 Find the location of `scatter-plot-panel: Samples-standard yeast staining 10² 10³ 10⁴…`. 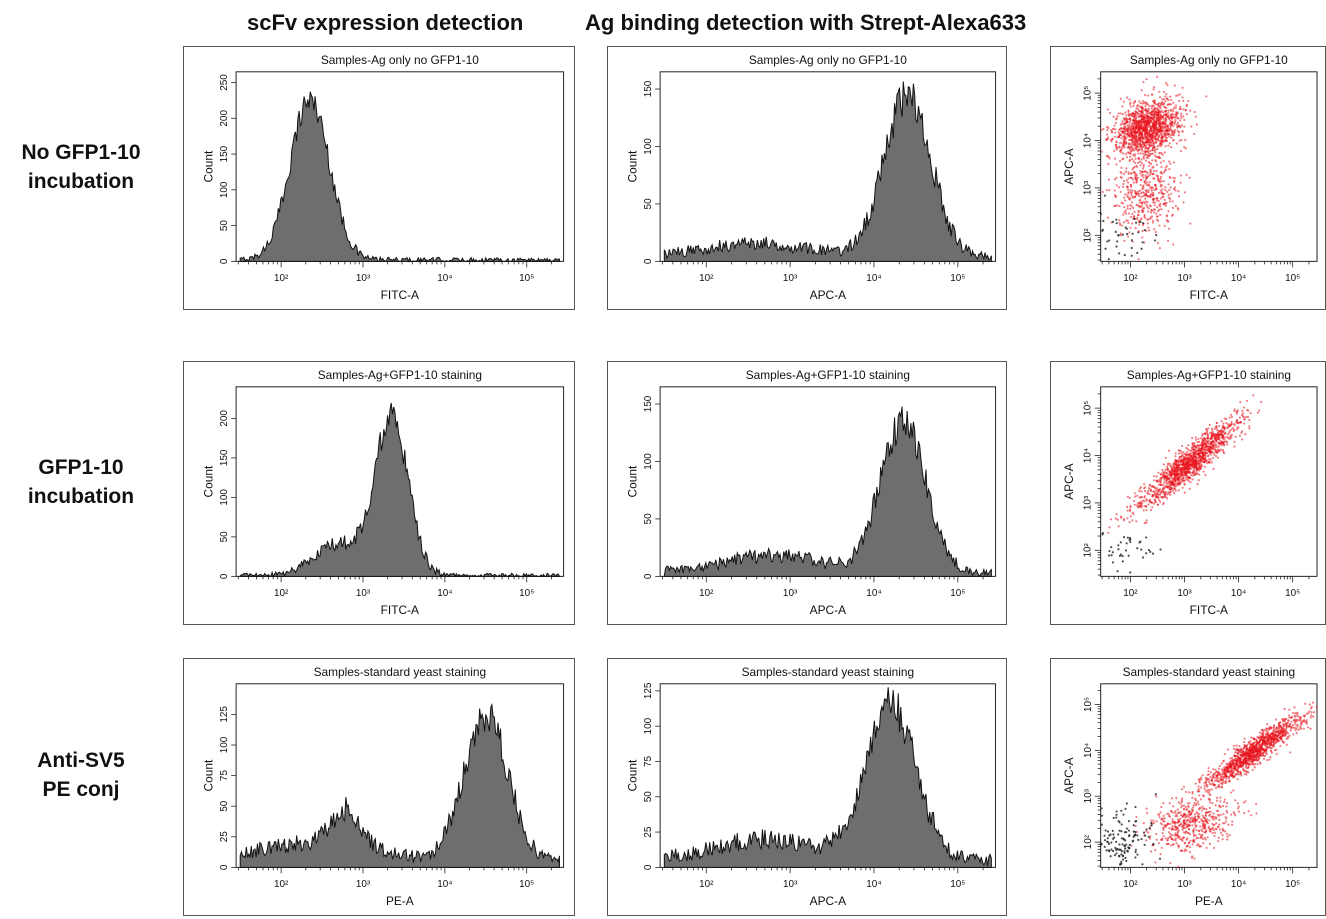

scatter-plot-panel: Samples-standard yeast staining 10² 10³ 10⁴… is located at coordinates (1188, 787).